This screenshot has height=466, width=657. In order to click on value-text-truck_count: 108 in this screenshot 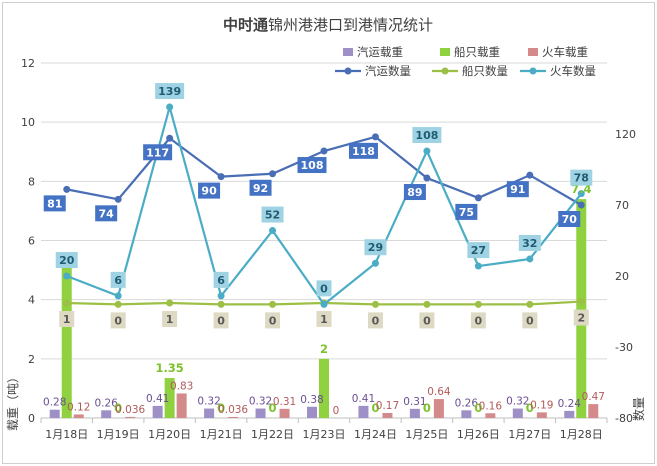, I will do `click(312, 165)`.